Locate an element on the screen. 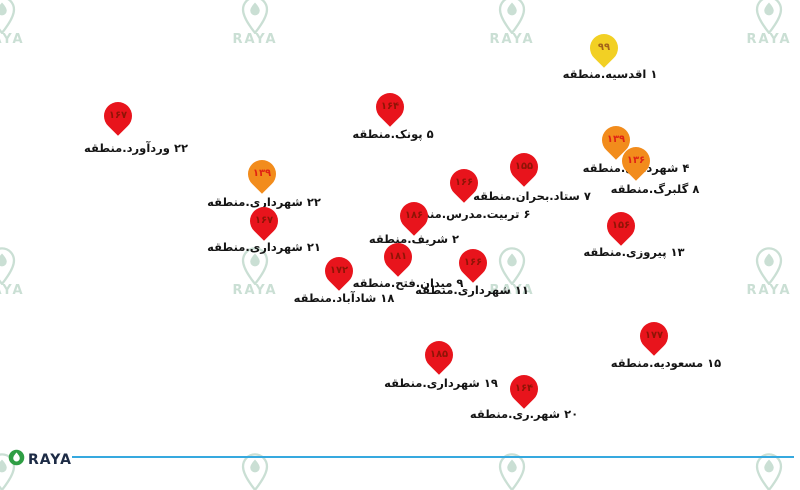  station-label: شریف.منطقه ۲ is located at coordinates (414, 239).